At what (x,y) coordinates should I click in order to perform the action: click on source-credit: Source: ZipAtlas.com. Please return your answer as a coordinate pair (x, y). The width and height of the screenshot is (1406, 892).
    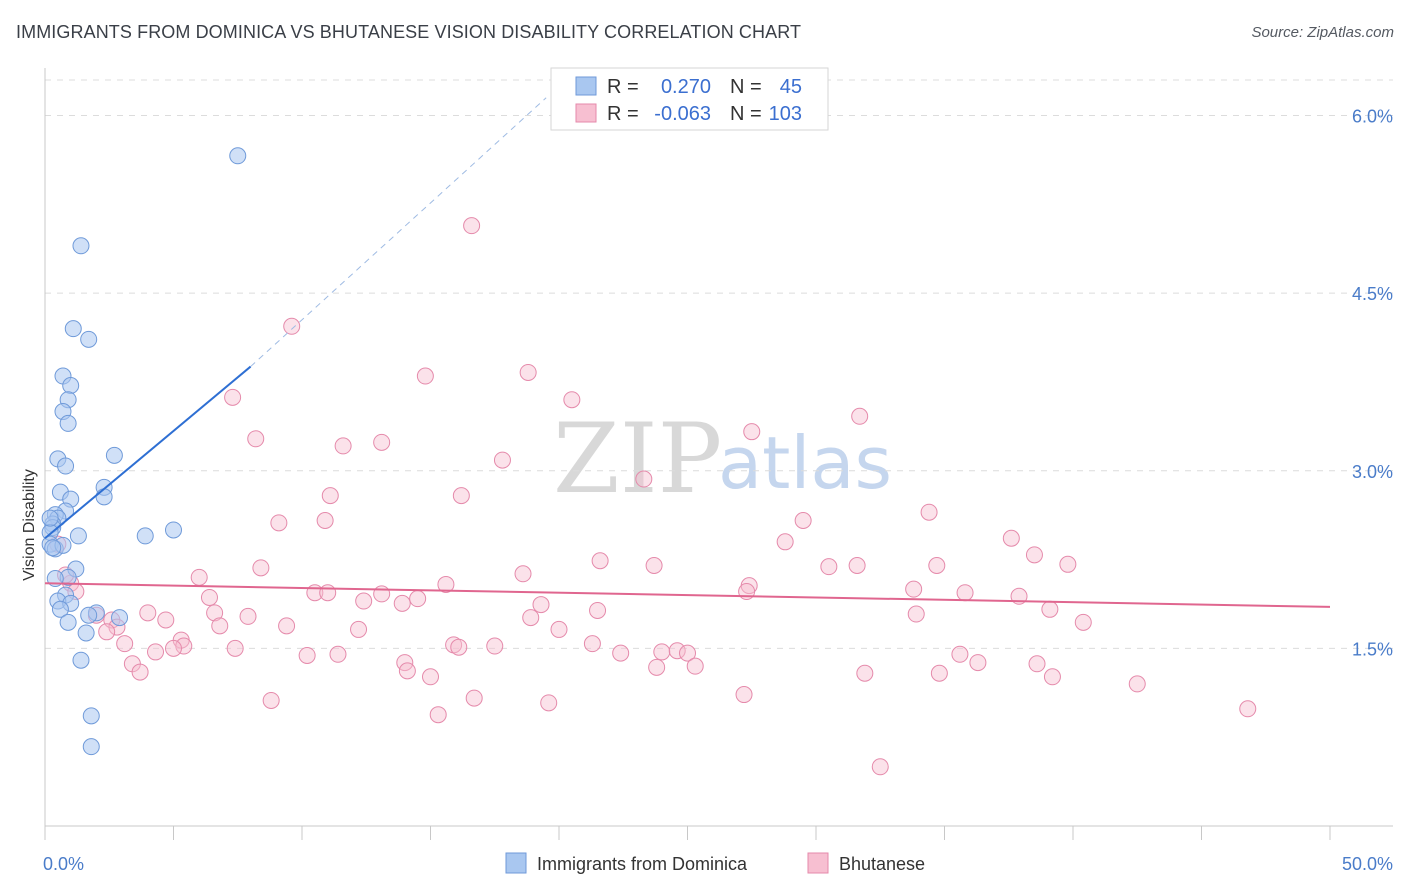
    Looking at the image, I should click on (1322, 32).